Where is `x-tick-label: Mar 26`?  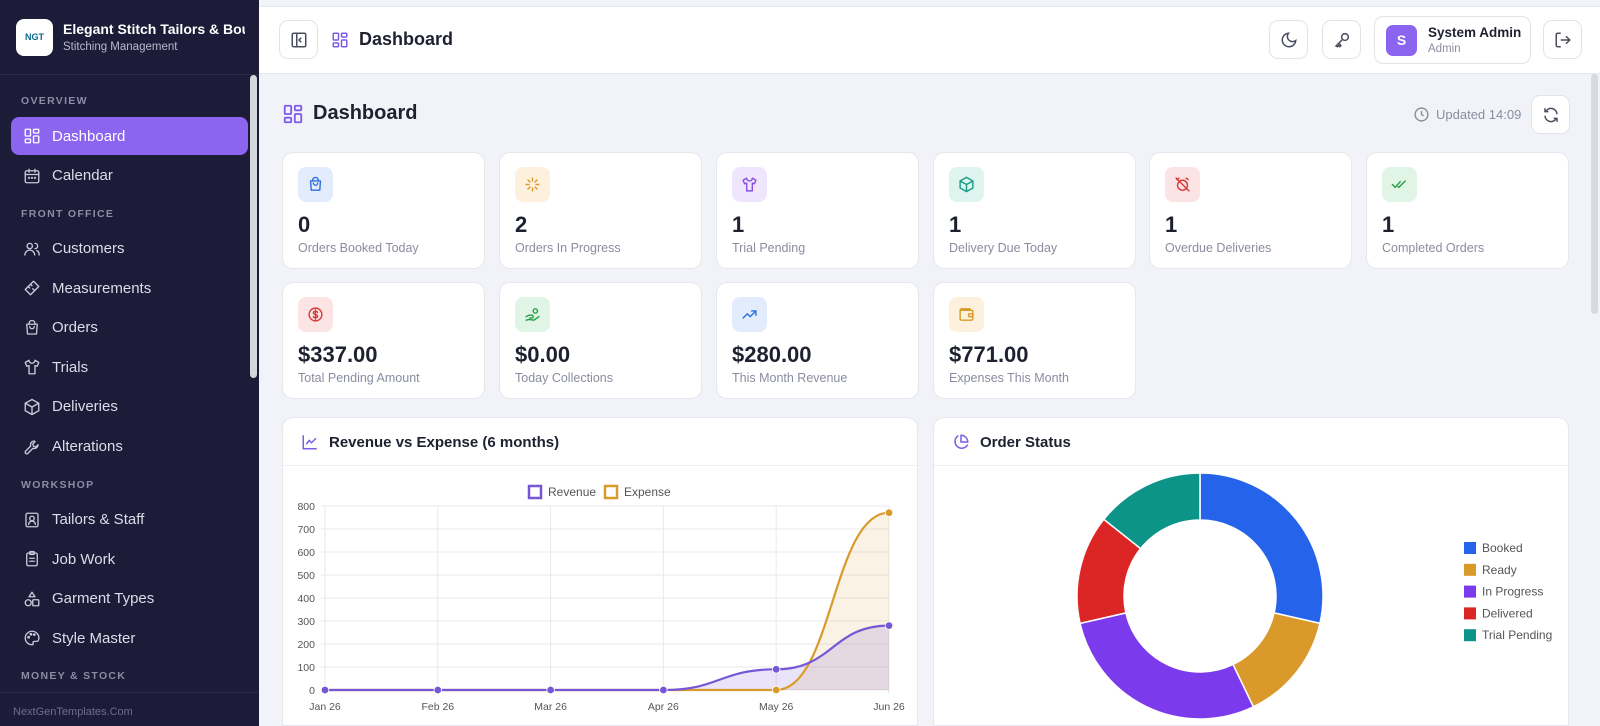
x-tick-label: Mar 26 is located at coordinates (550, 707).